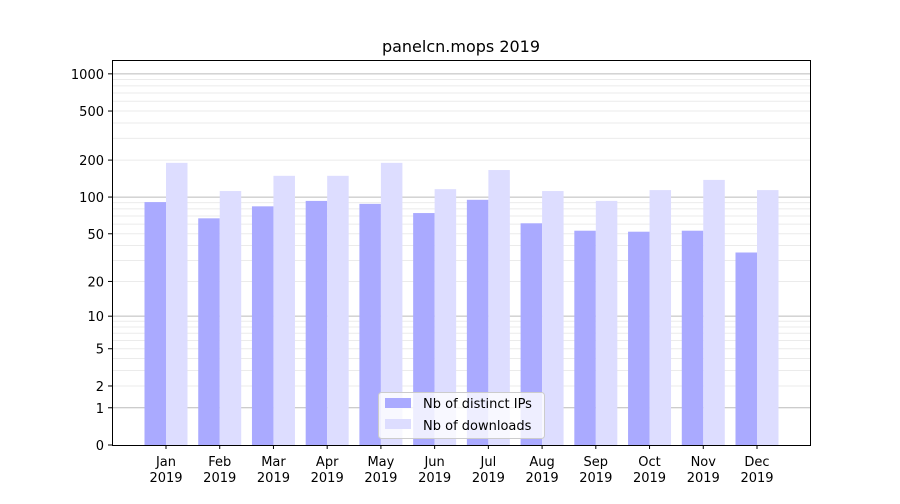  Describe the element at coordinates (434, 470) in the screenshot. I see `x-tick-label: Jun 2019` at that location.